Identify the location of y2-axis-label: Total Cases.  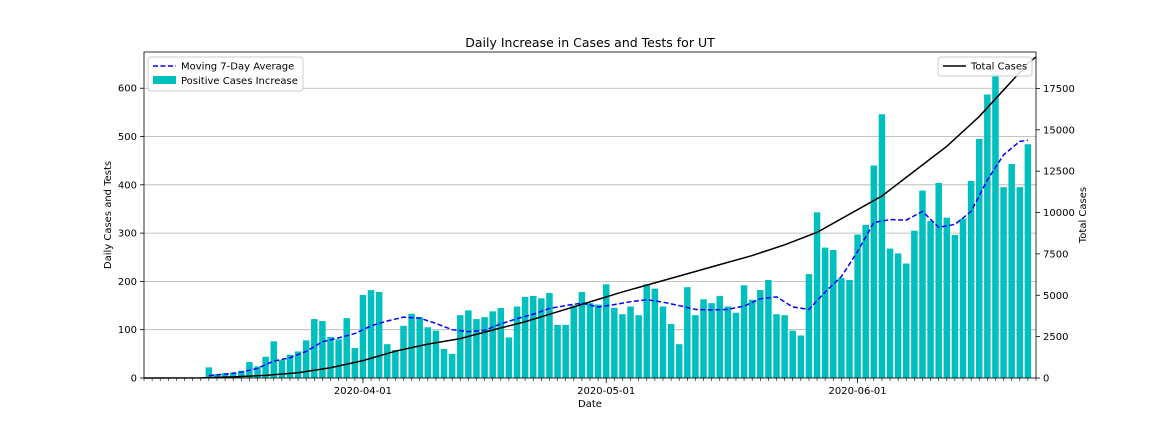
(1083, 215).